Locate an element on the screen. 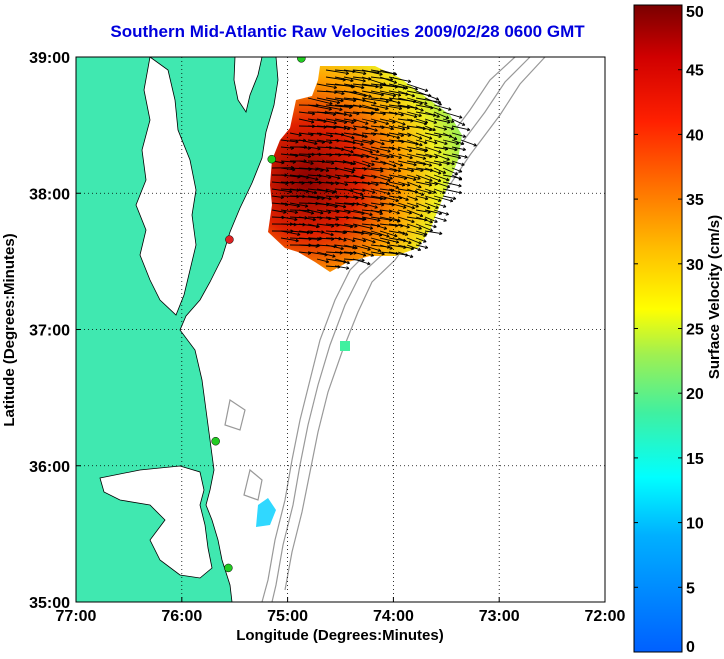  x-tick-label: 73:00 is located at coordinates (499, 616).